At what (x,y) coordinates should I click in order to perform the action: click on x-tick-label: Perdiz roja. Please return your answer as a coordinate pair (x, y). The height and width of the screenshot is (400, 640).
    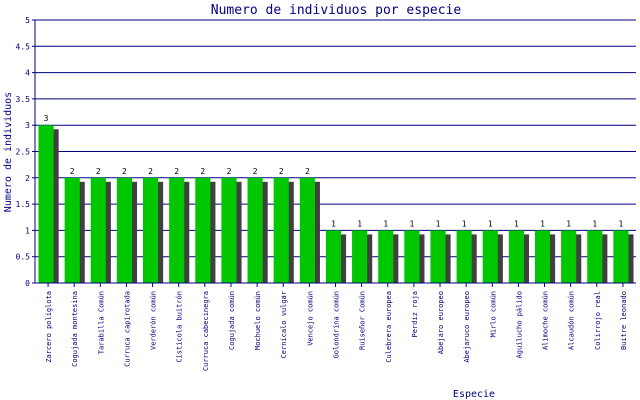
    Looking at the image, I should click on (415, 314).